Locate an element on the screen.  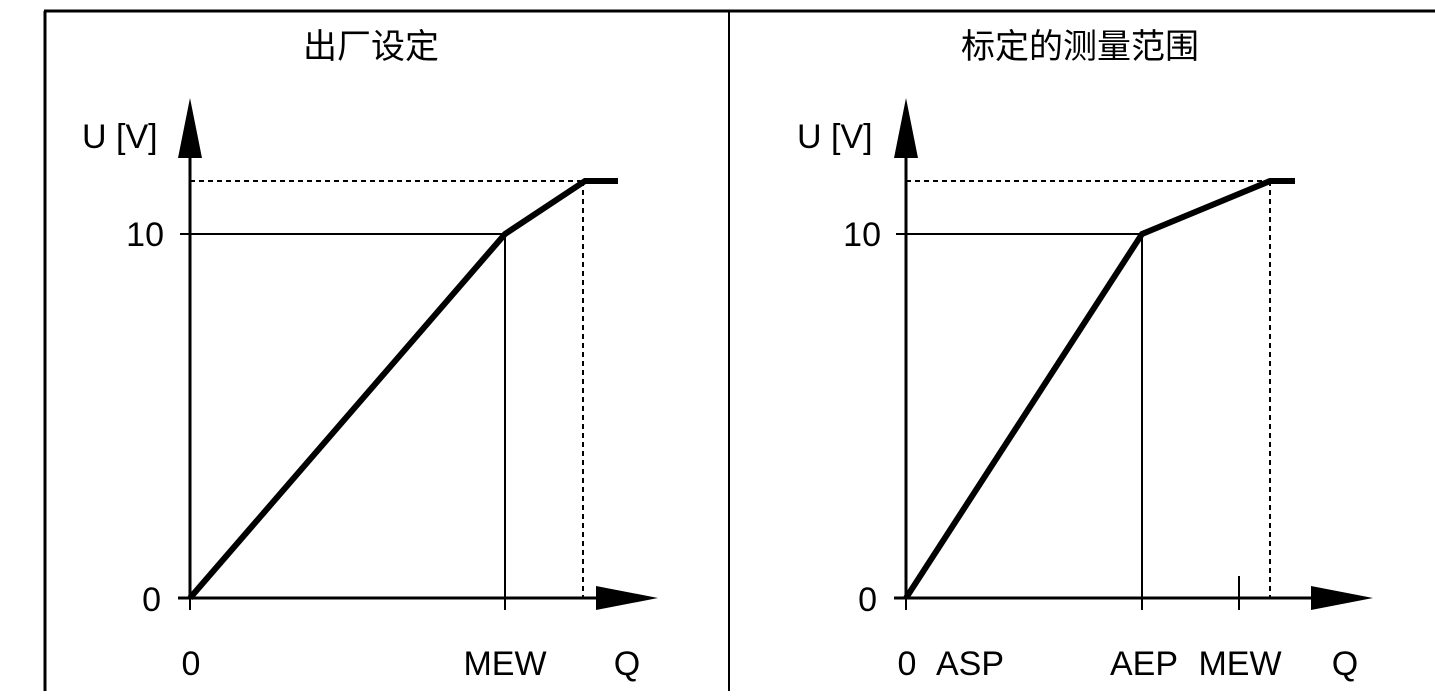
panel-title: 标定的测量范围 is located at coordinates (1080, 47).